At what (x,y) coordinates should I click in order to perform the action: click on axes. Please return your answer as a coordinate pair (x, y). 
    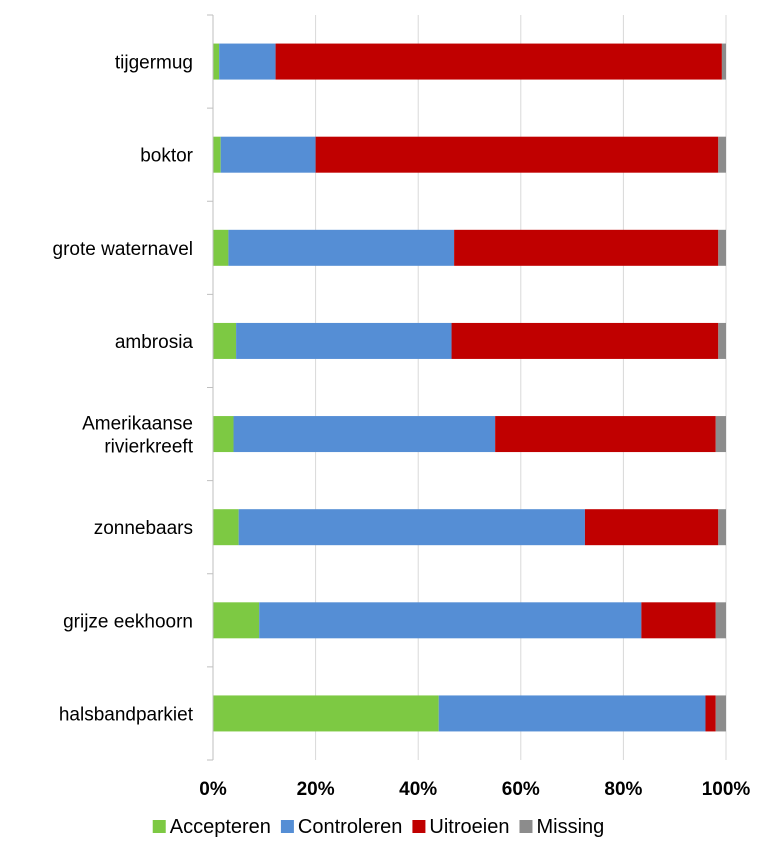
    Looking at the image, I should click on (210, 387).